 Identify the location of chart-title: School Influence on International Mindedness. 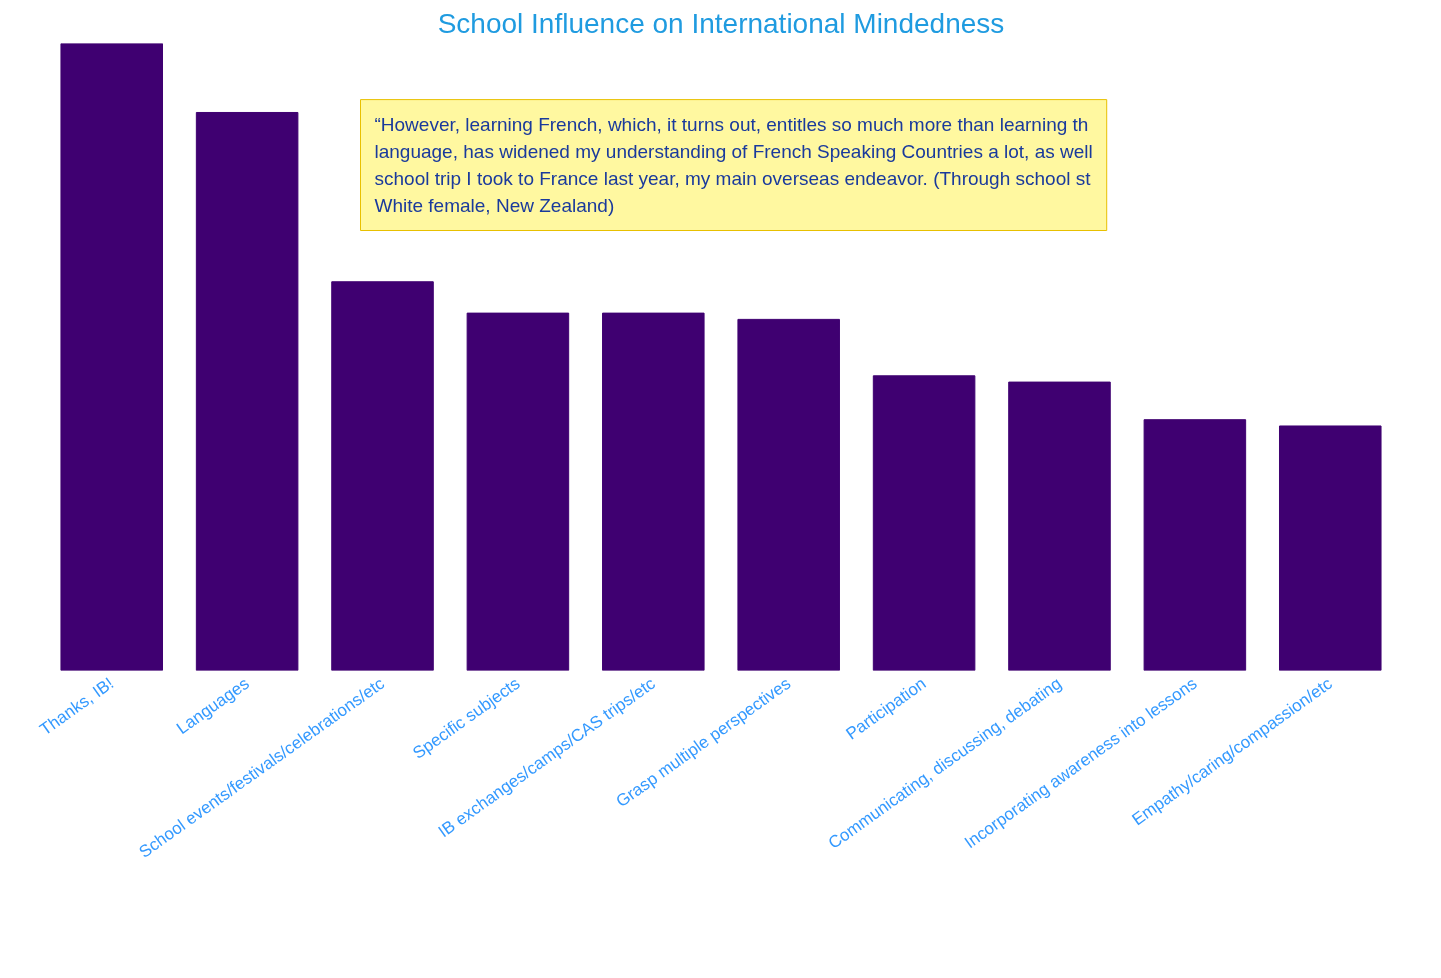
(721, 23).